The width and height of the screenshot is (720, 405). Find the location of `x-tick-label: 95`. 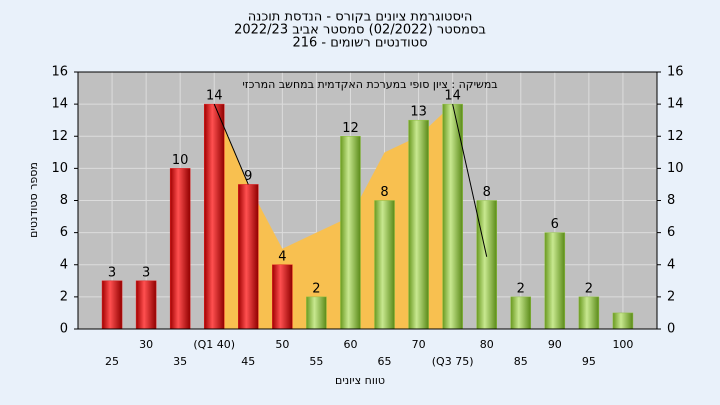

x-tick-label: 95 is located at coordinates (589, 361).